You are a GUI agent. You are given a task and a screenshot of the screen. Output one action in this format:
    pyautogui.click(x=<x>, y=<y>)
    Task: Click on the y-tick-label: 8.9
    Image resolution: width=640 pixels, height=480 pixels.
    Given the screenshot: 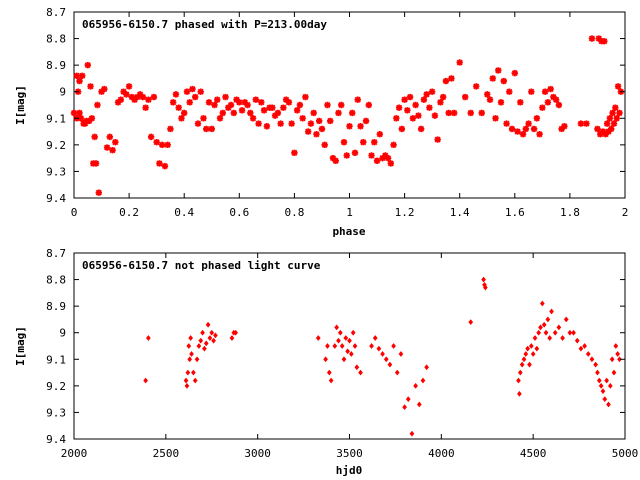 What is the action you would take?
    pyautogui.click(x=56, y=65)
    